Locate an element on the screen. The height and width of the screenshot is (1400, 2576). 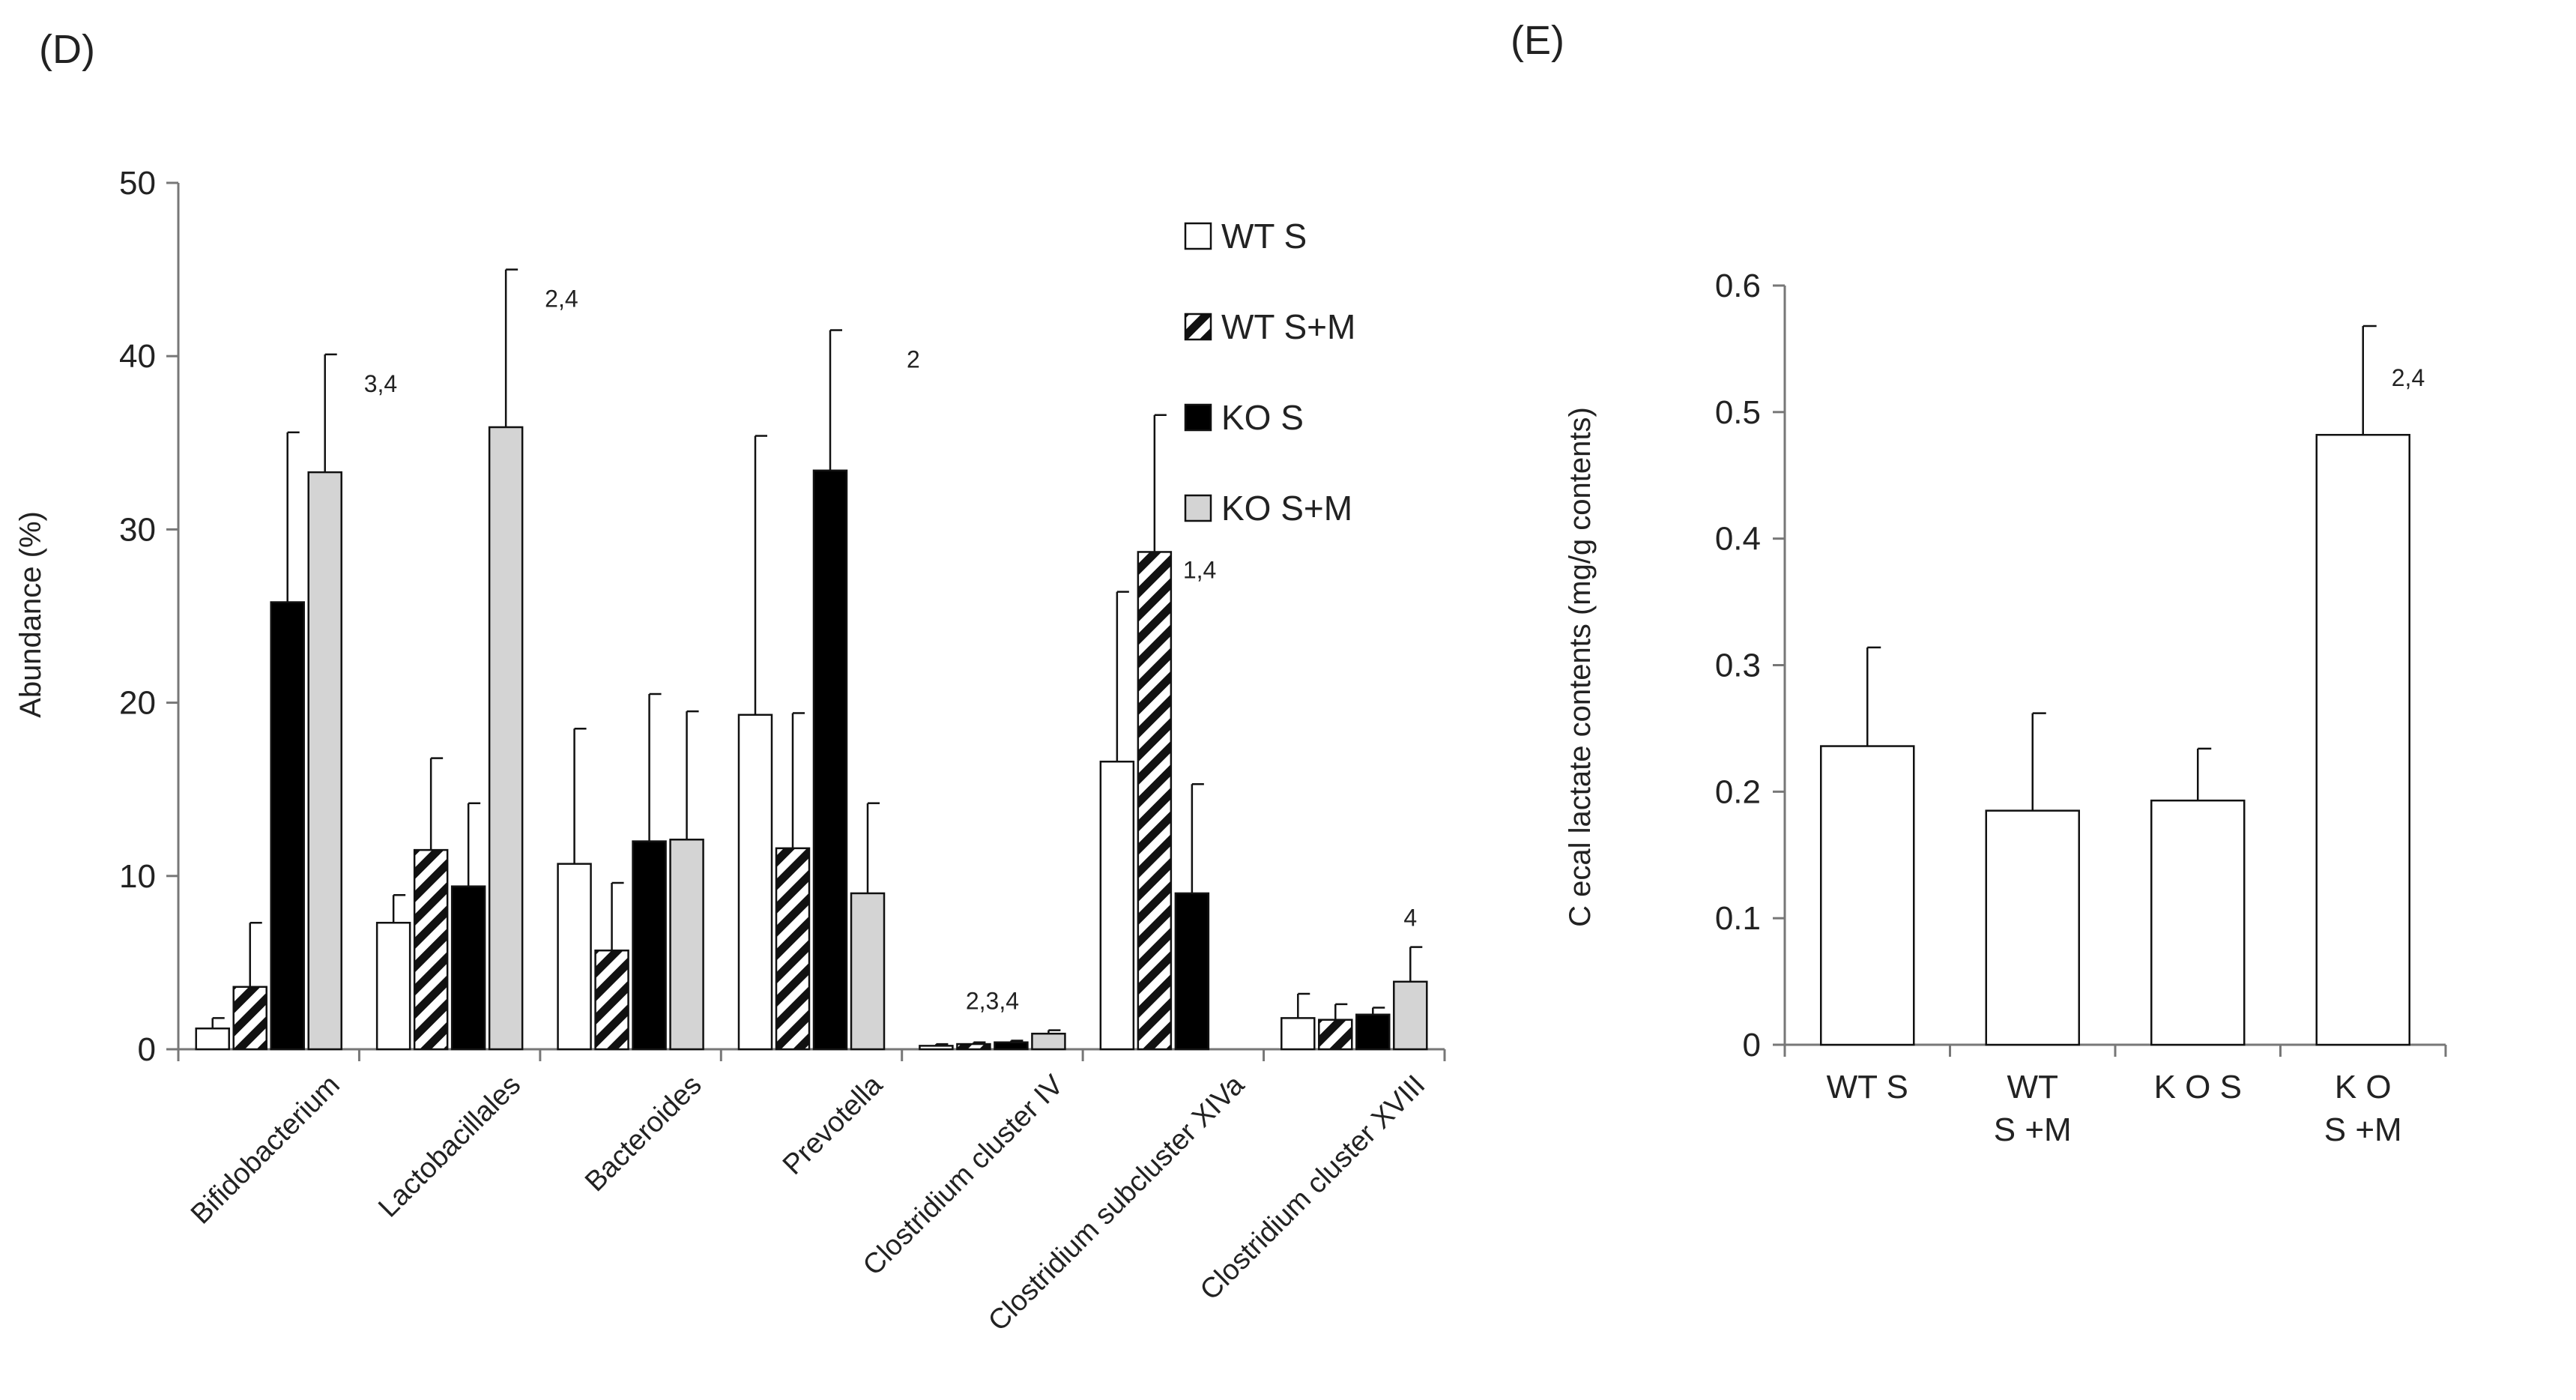
bar-bifidobacterium-ko-s is located at coordinates (287, 826).